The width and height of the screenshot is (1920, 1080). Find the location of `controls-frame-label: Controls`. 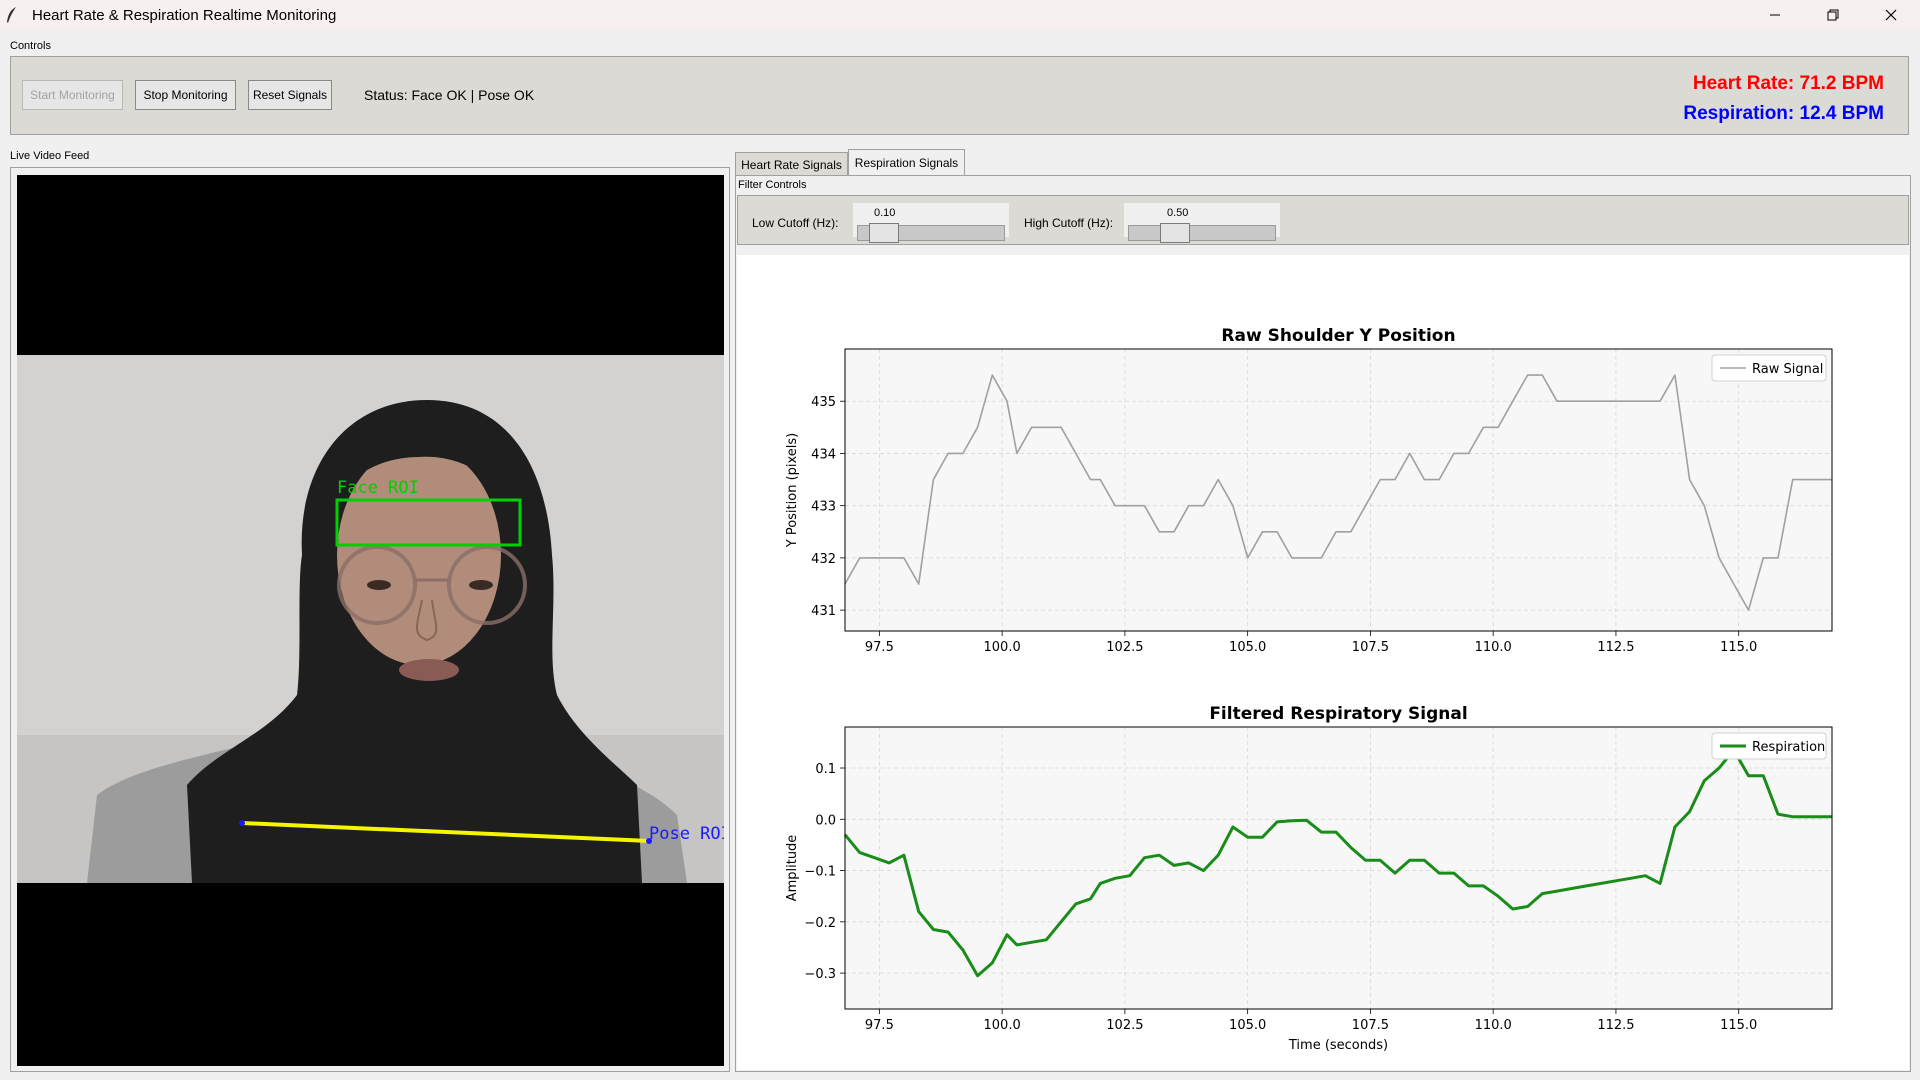

controls-frame-label: Controls is located at coordinates (30, 46).